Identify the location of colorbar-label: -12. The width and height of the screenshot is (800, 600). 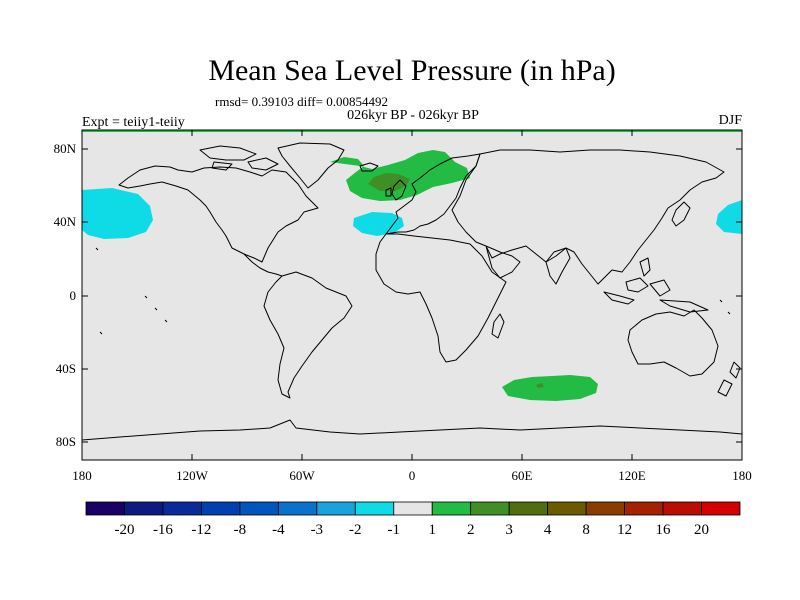
(201, 530).